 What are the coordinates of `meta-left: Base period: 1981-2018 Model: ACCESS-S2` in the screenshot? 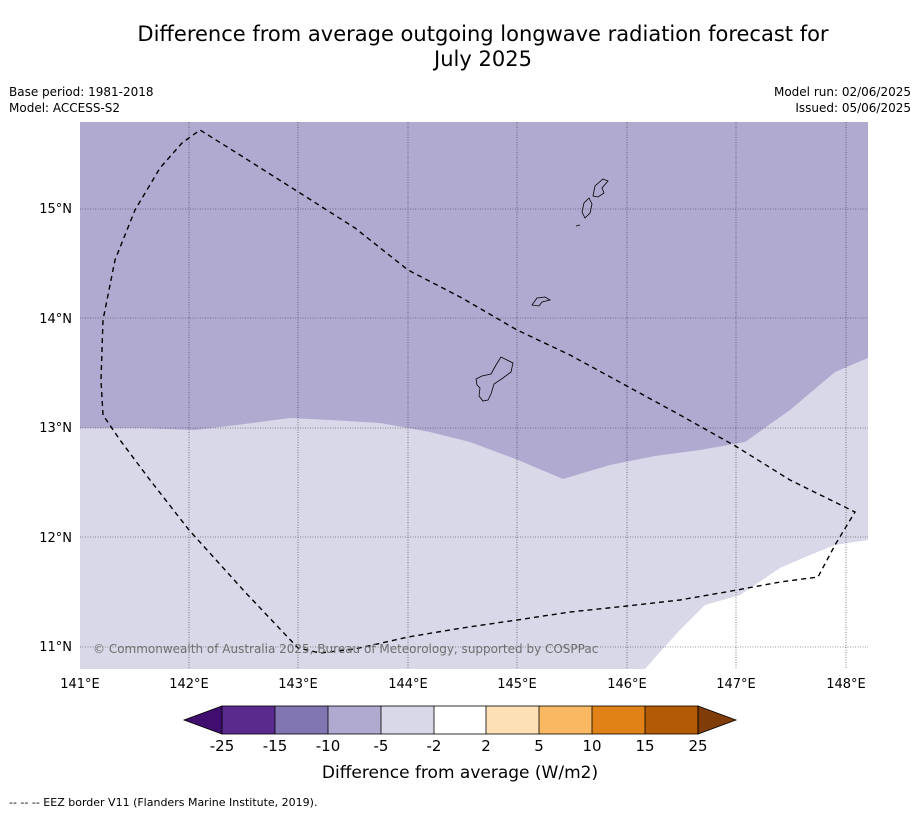 It's located at (81, 100).